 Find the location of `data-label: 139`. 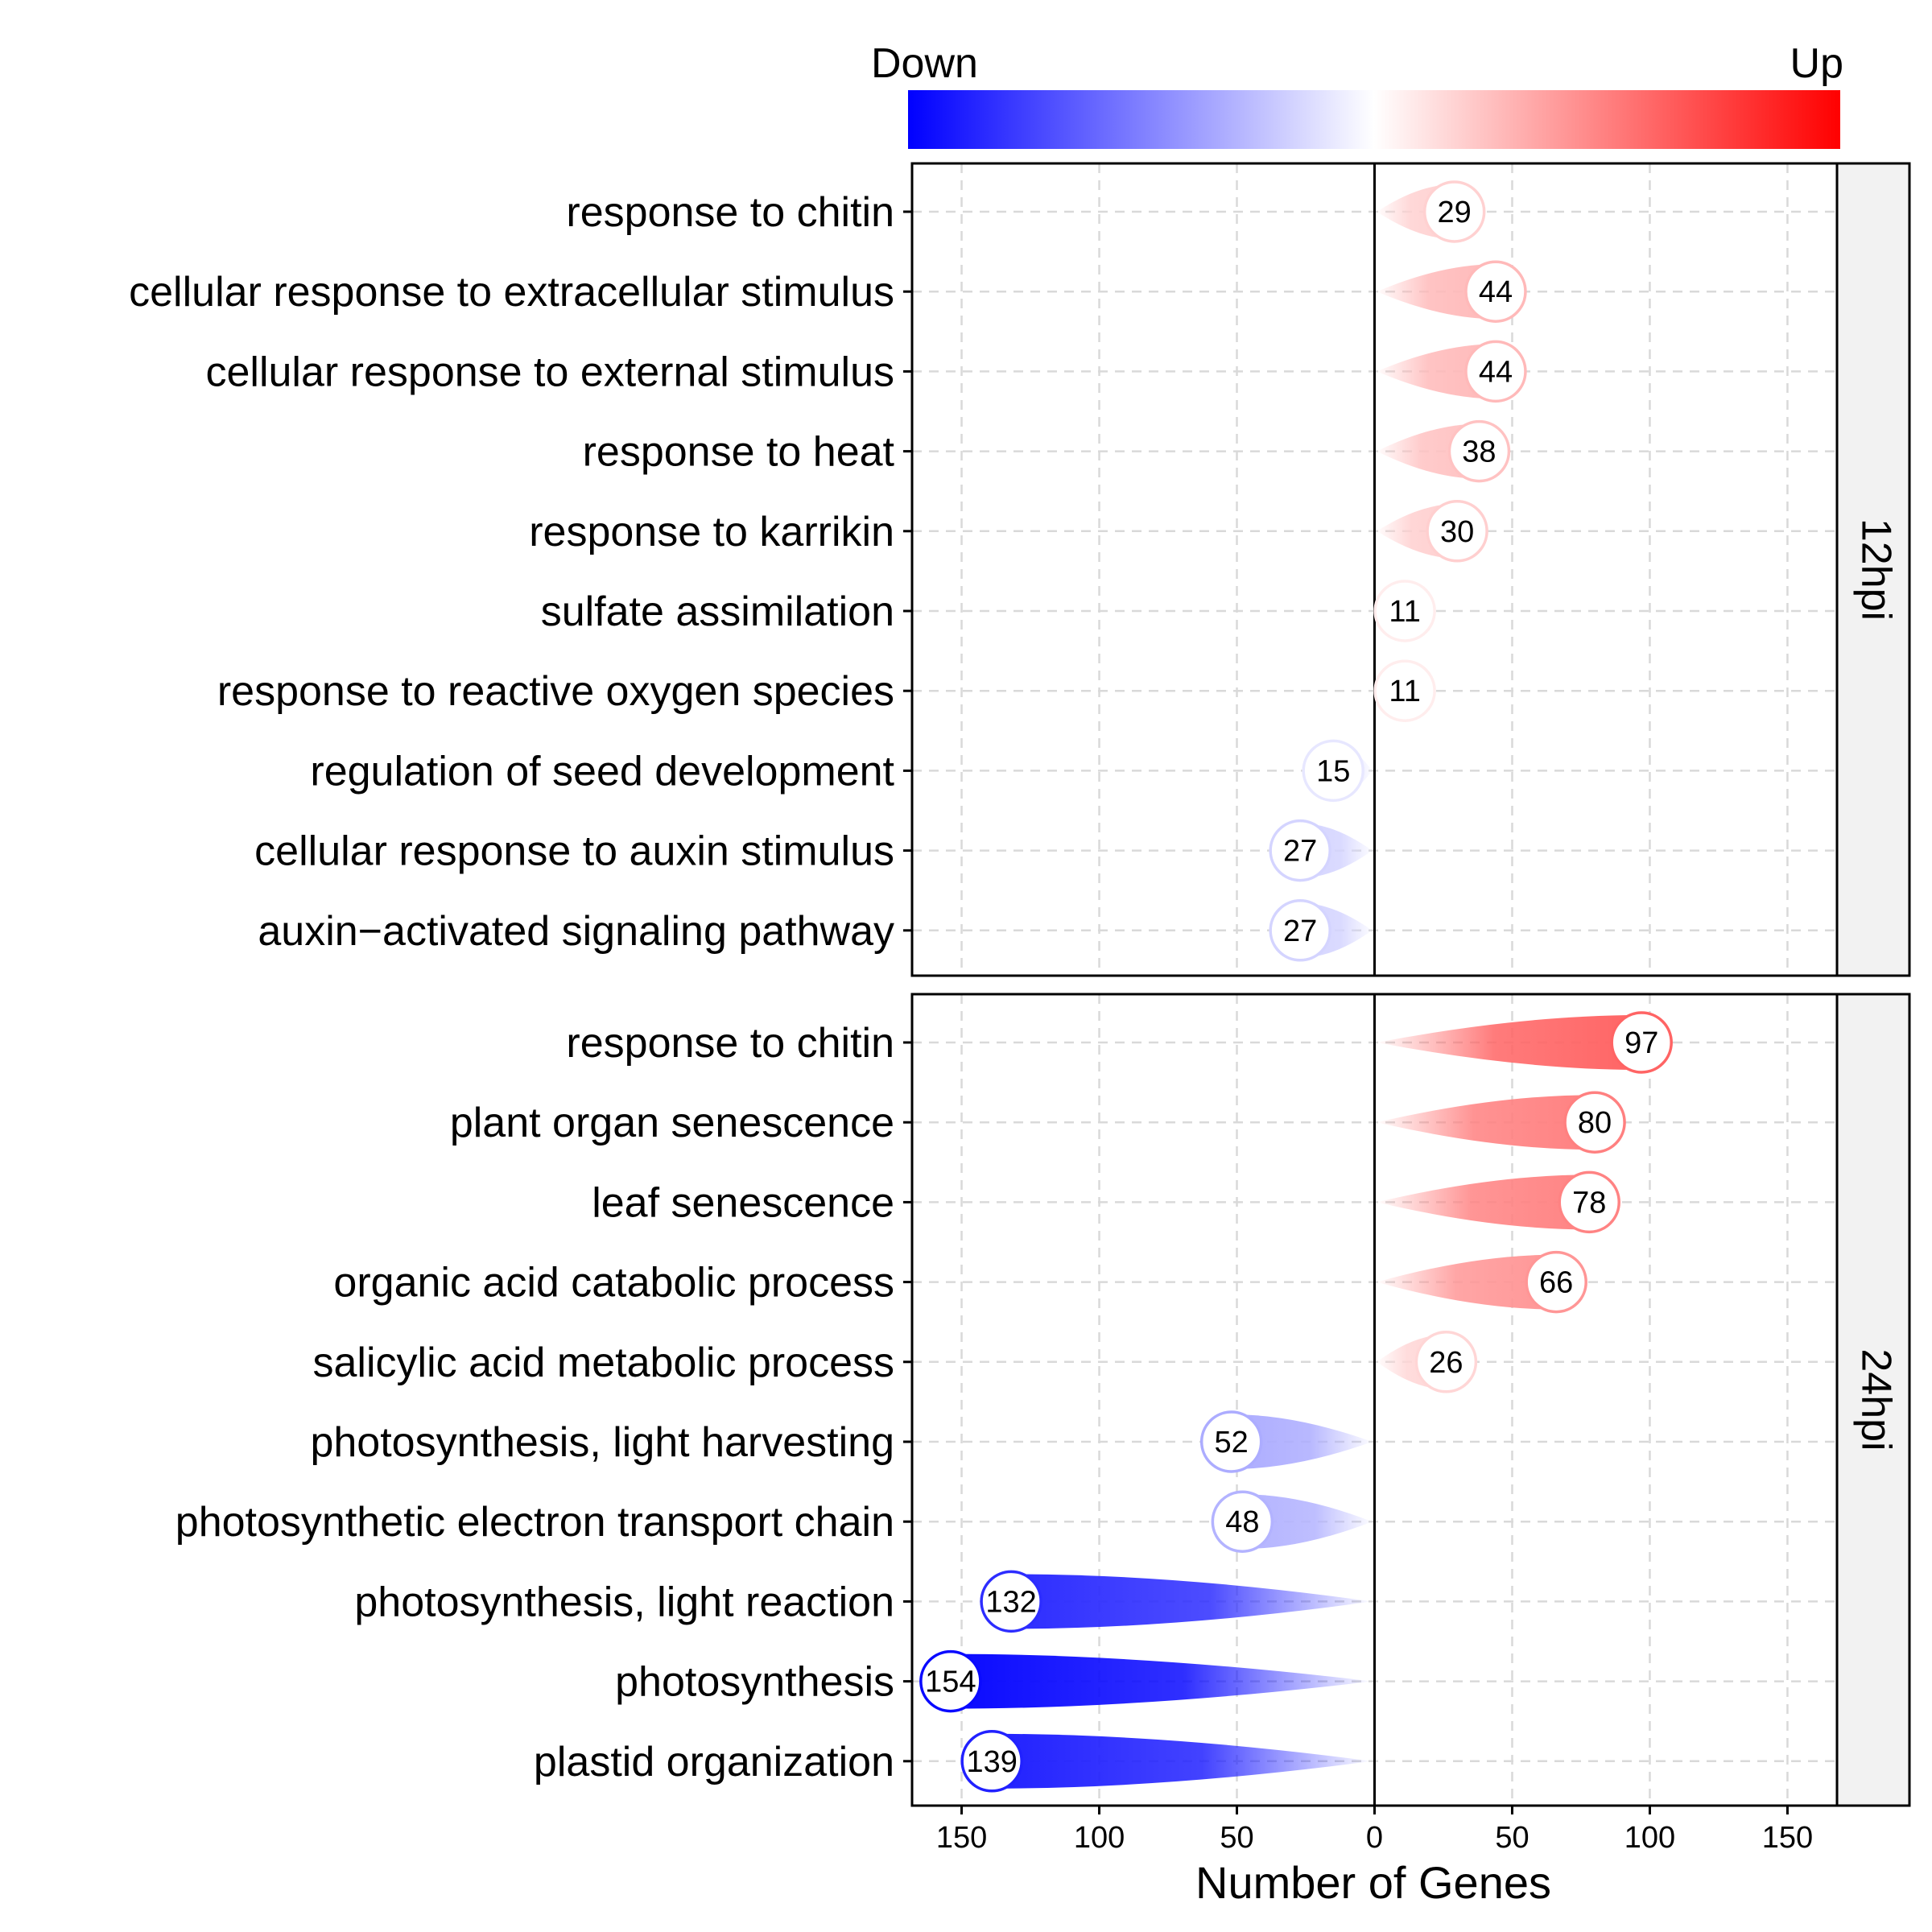

data-label: 139 is located at coordinates (991, 1762).